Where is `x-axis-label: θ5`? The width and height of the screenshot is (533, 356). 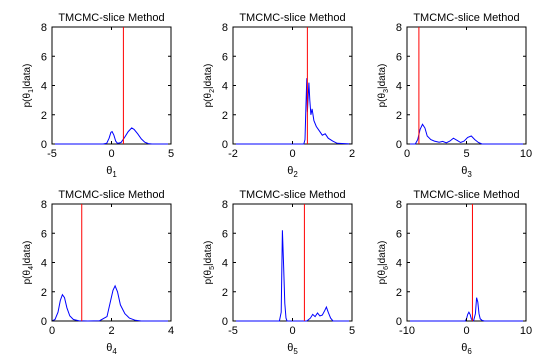
x-axis-label: θ5 is located at coordinates (292, 349).